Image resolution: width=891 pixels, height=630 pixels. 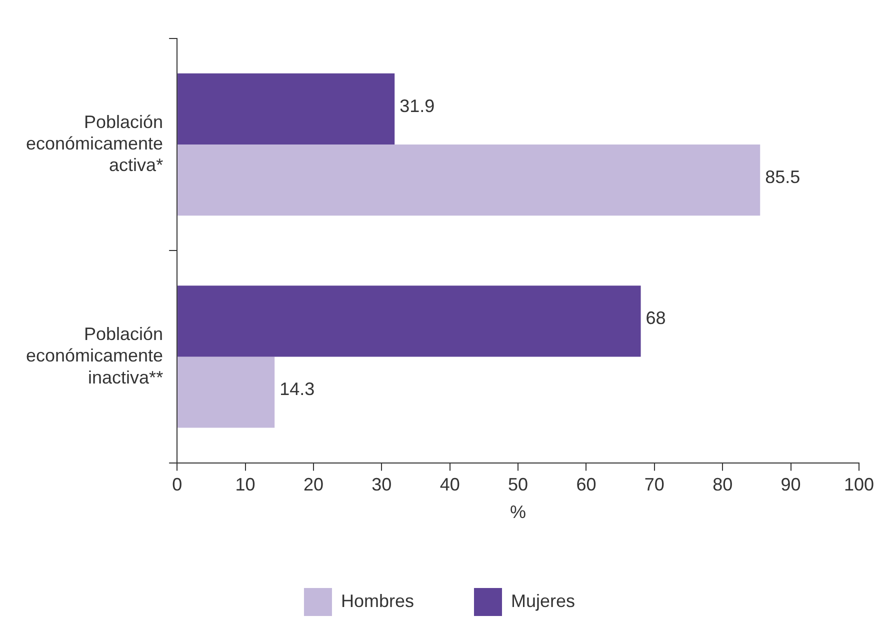 What do you see at coordinates (518, 484) in the screenshot?
I see `x-tick-label: 50` at bounding box center [518, 484].